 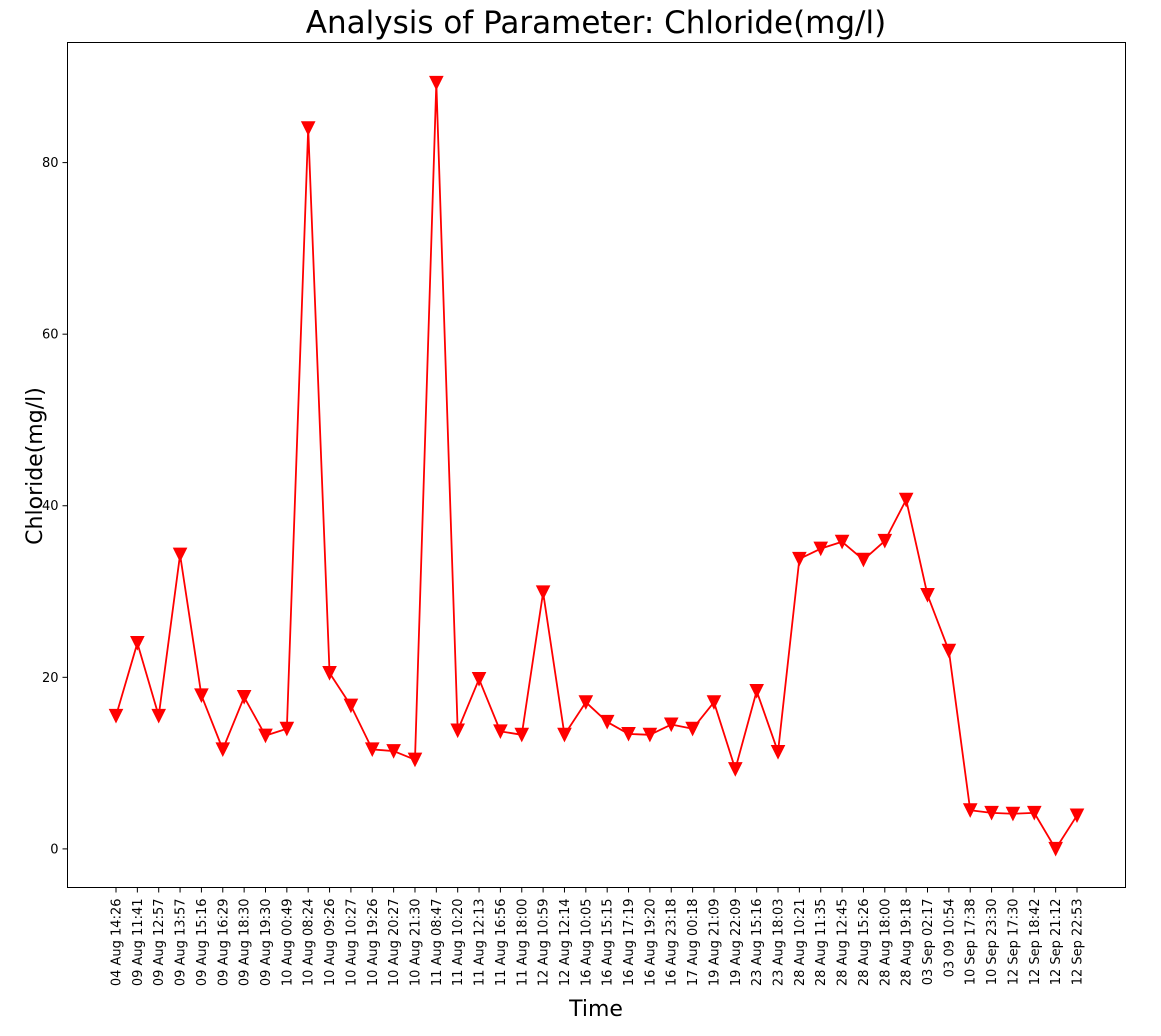 I want to click on y-axis: 0 20 40 60 80, so click(x=55, y=506).